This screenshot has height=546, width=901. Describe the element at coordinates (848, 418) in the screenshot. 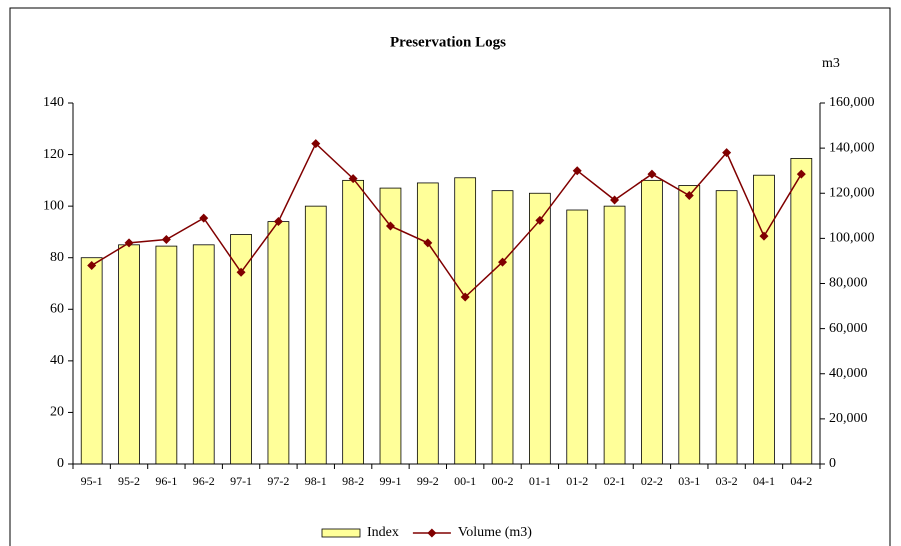

I see `y2-tick-label: 20,000` at that location.